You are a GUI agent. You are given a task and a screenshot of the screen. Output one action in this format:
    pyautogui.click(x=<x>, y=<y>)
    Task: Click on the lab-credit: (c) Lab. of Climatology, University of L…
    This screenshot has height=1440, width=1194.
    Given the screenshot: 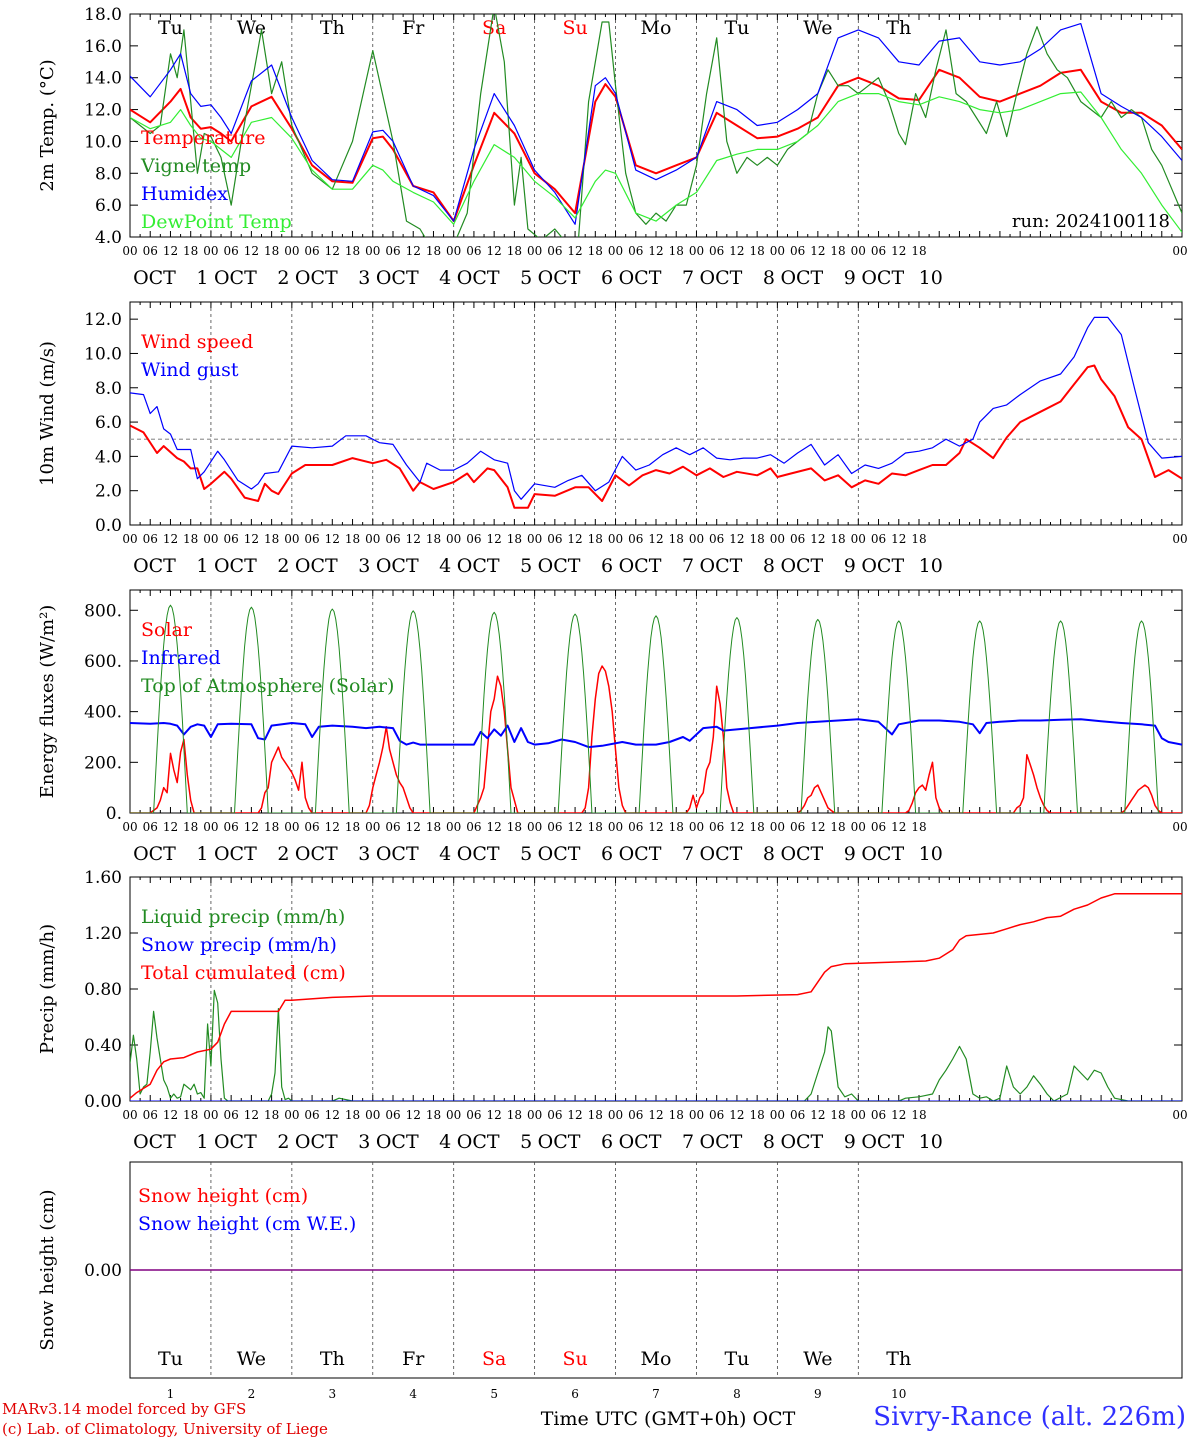 What is the action you would take?
    pyautogui.click(x=165, y=1429)
    